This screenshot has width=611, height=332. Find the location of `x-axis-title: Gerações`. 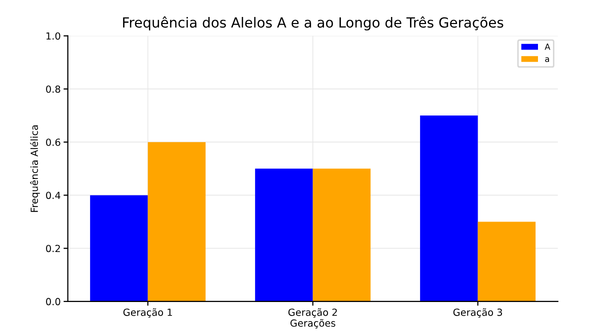

x-axis-title: Gerações is located at coordinates (313, 323).